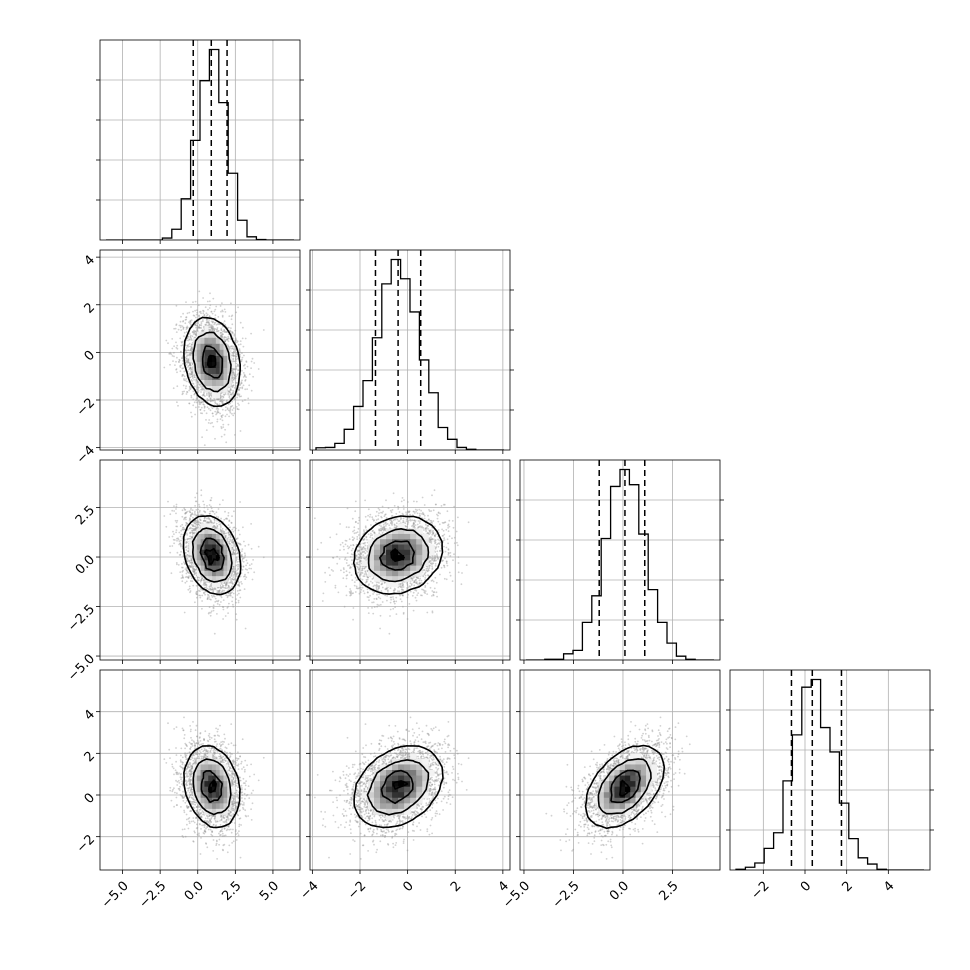 This screenshot has width=970, height=970. I want to click on density-contour, so click(211, 361).